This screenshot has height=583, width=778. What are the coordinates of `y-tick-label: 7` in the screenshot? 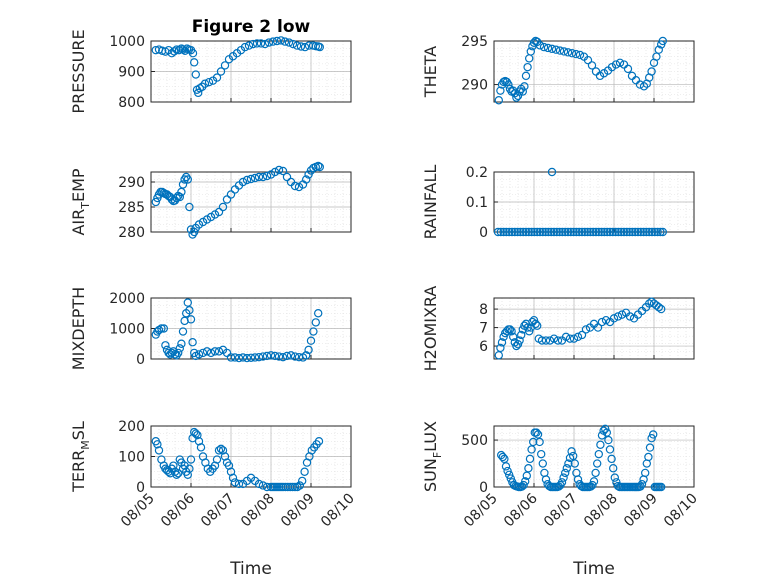 It's located at (483, 329).